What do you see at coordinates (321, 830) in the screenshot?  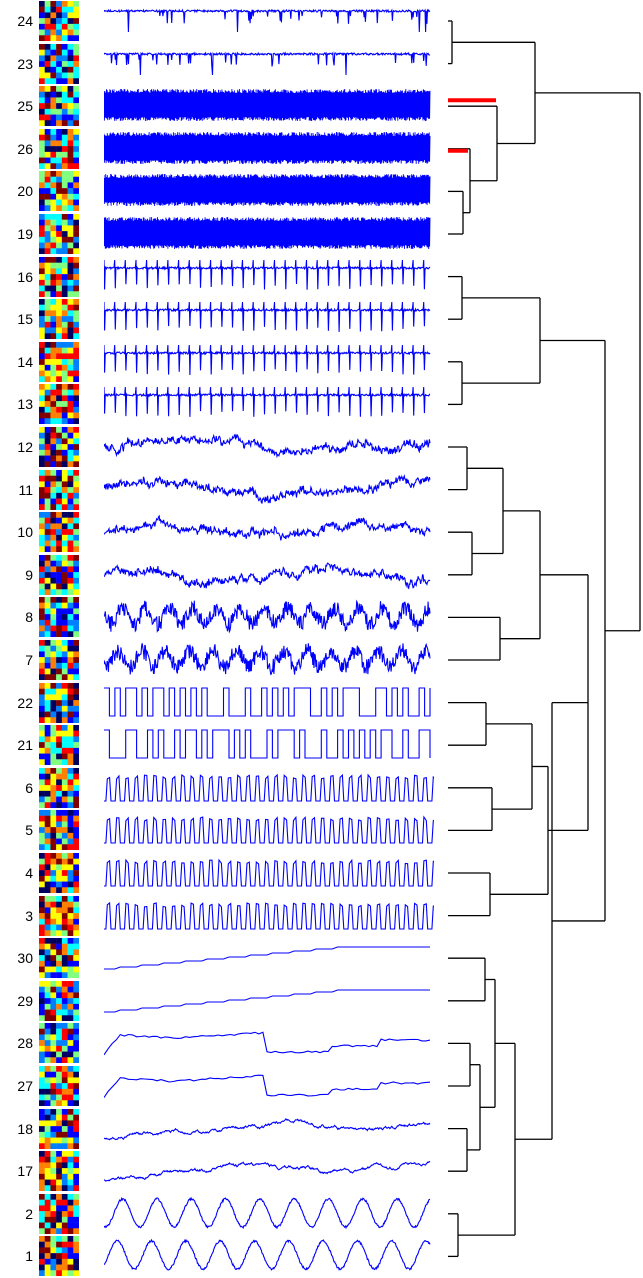 I see `series-row: 5` at bounding box center [321, 830].